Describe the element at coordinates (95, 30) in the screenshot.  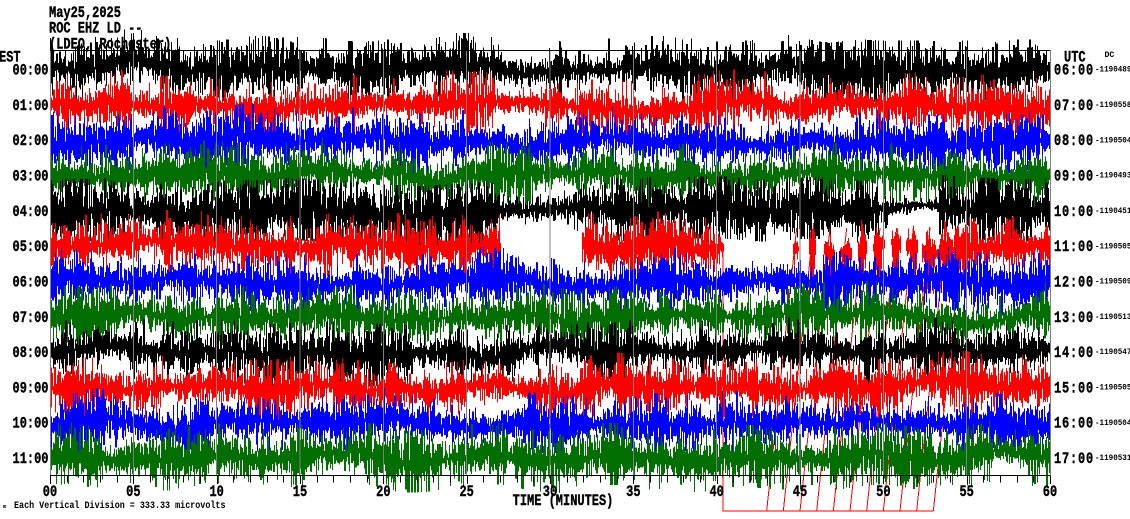
I see `svg-text: ROC EHZ LD --` at that location.